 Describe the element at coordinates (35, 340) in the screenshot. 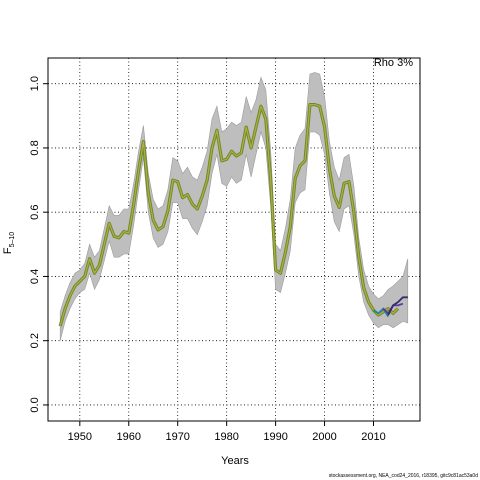

I see `y-tick-label: 0.2` at that location.